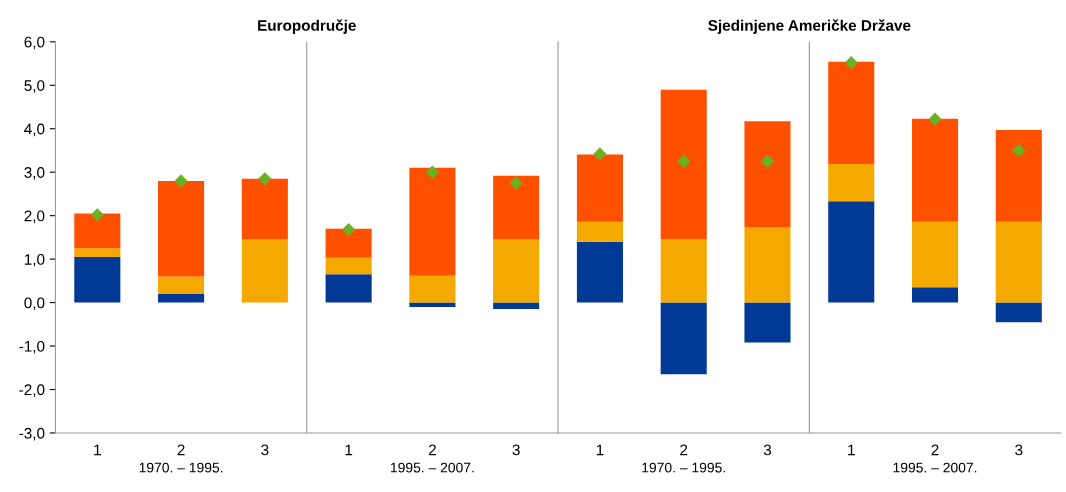  What do you see at coordinates (34, 304) in the screenshot?
I see `y-tick-label: 0,0` at bounding box center [34, 304].